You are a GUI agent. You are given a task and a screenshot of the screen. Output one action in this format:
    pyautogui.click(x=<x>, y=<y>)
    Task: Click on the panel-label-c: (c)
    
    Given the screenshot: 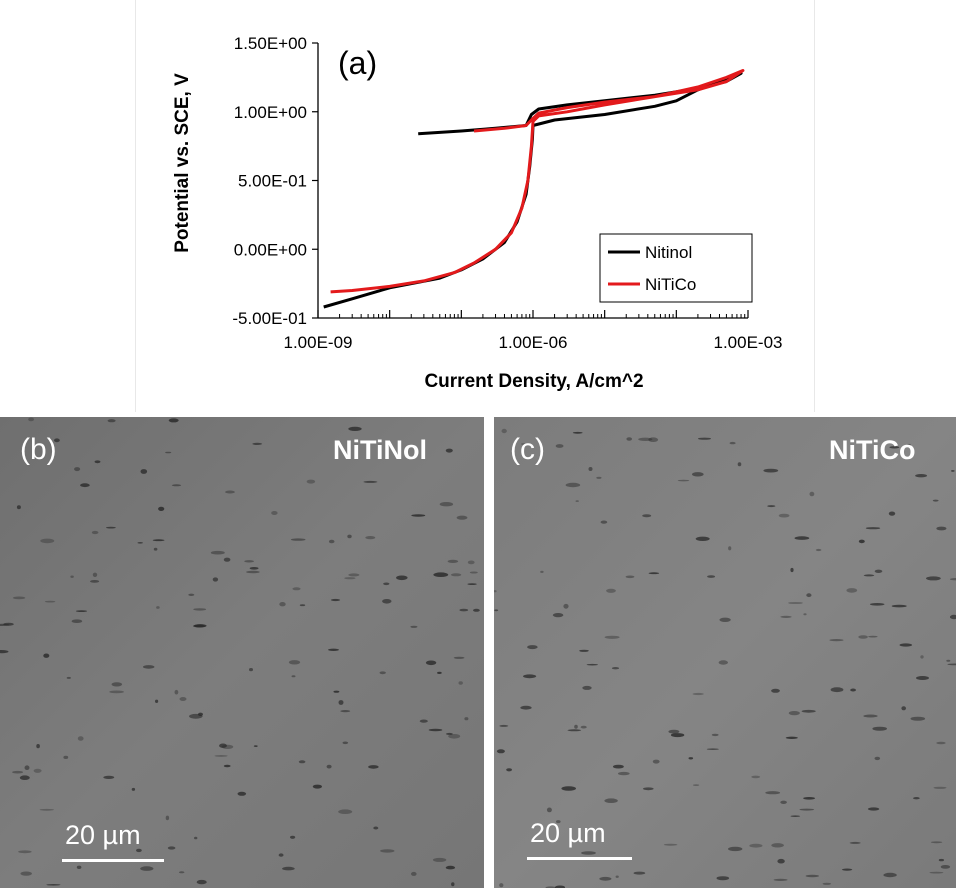 What is the action you would take?
    pyautogui.click(x=527, y=449)
    